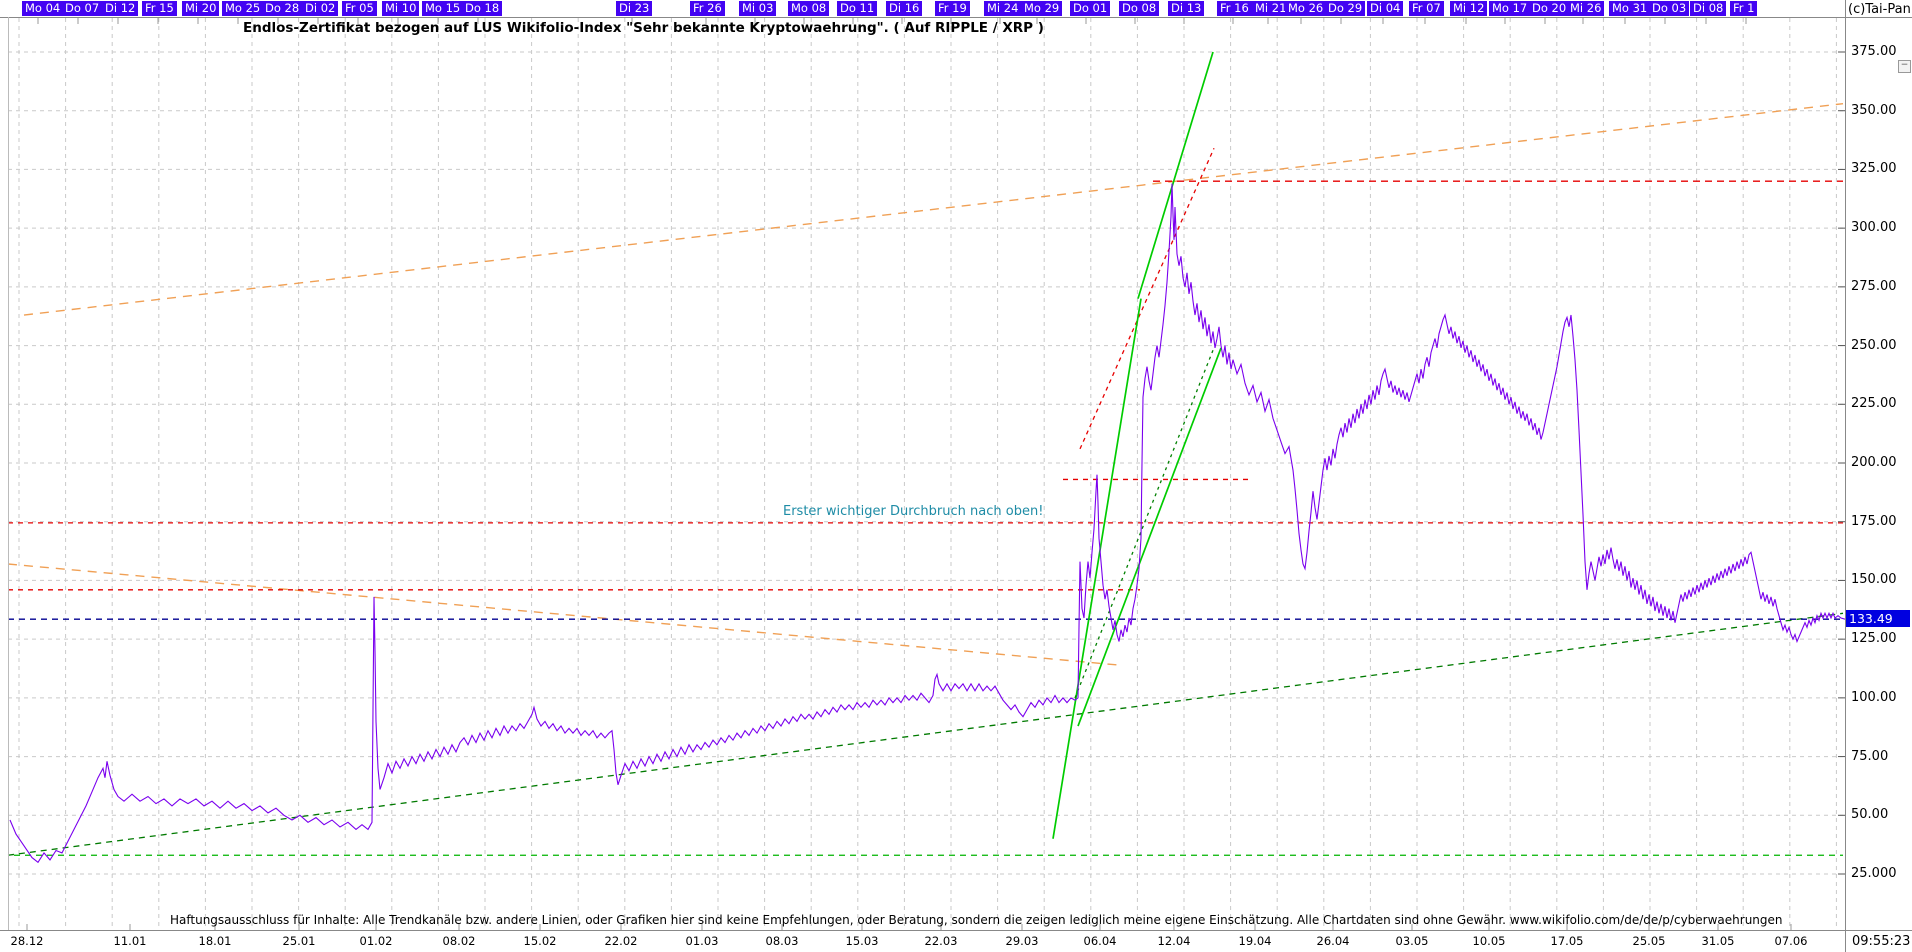  I want to click on top-date-label: Mo 25, so click(243, 8).